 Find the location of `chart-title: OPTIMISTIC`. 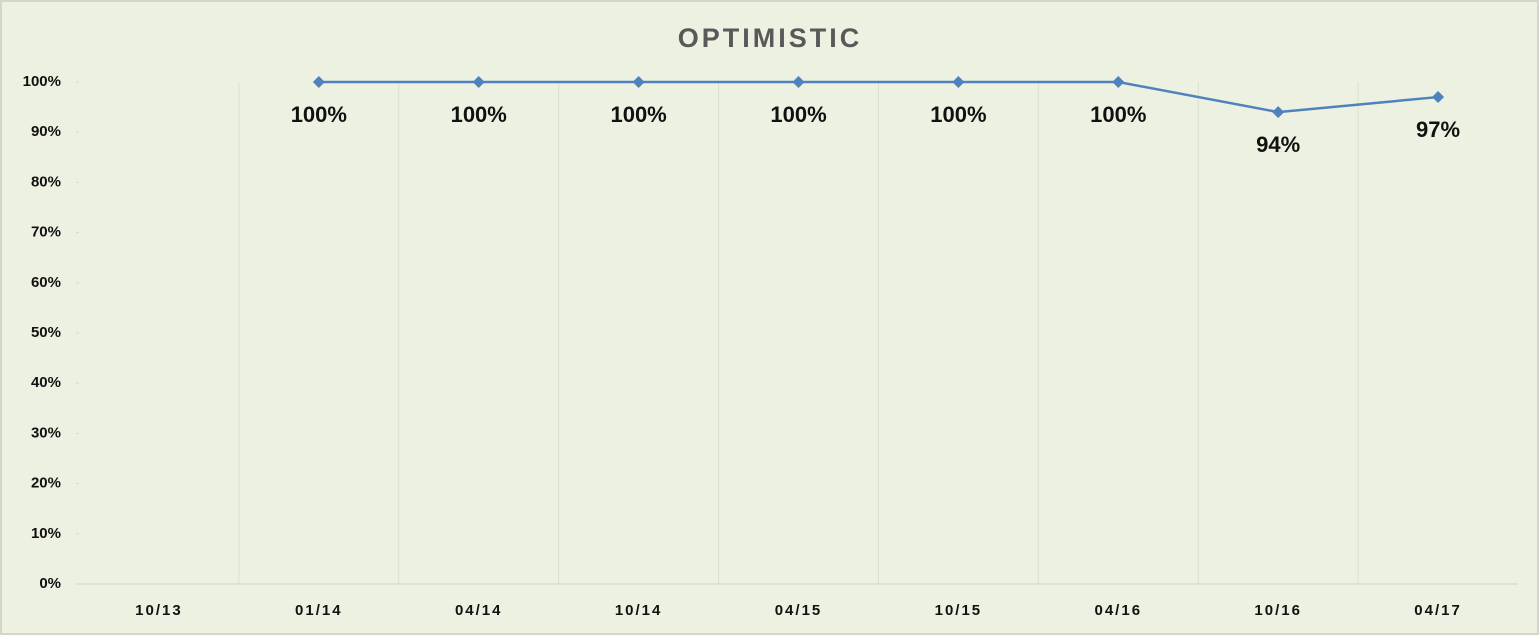

chart-title: OPTIMISTIC is located at coordinates (770, 38).